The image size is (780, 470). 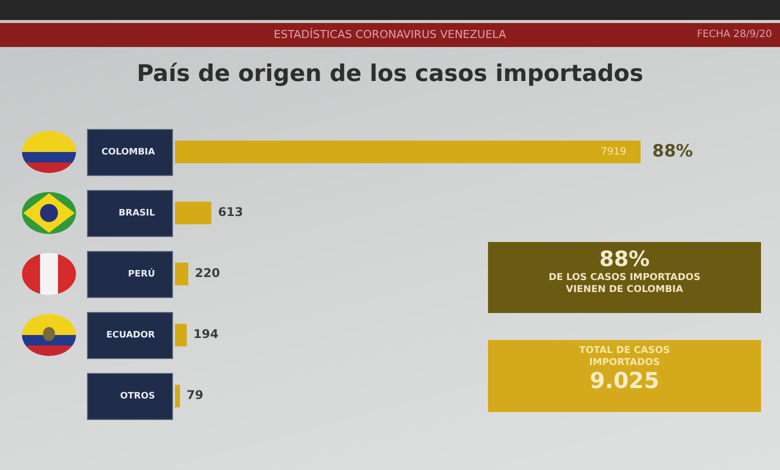 What do you see at coordinates (137, 396) in the screenshot?
I see `y-tick-label: OTROS` at bounding box center [137, 396].